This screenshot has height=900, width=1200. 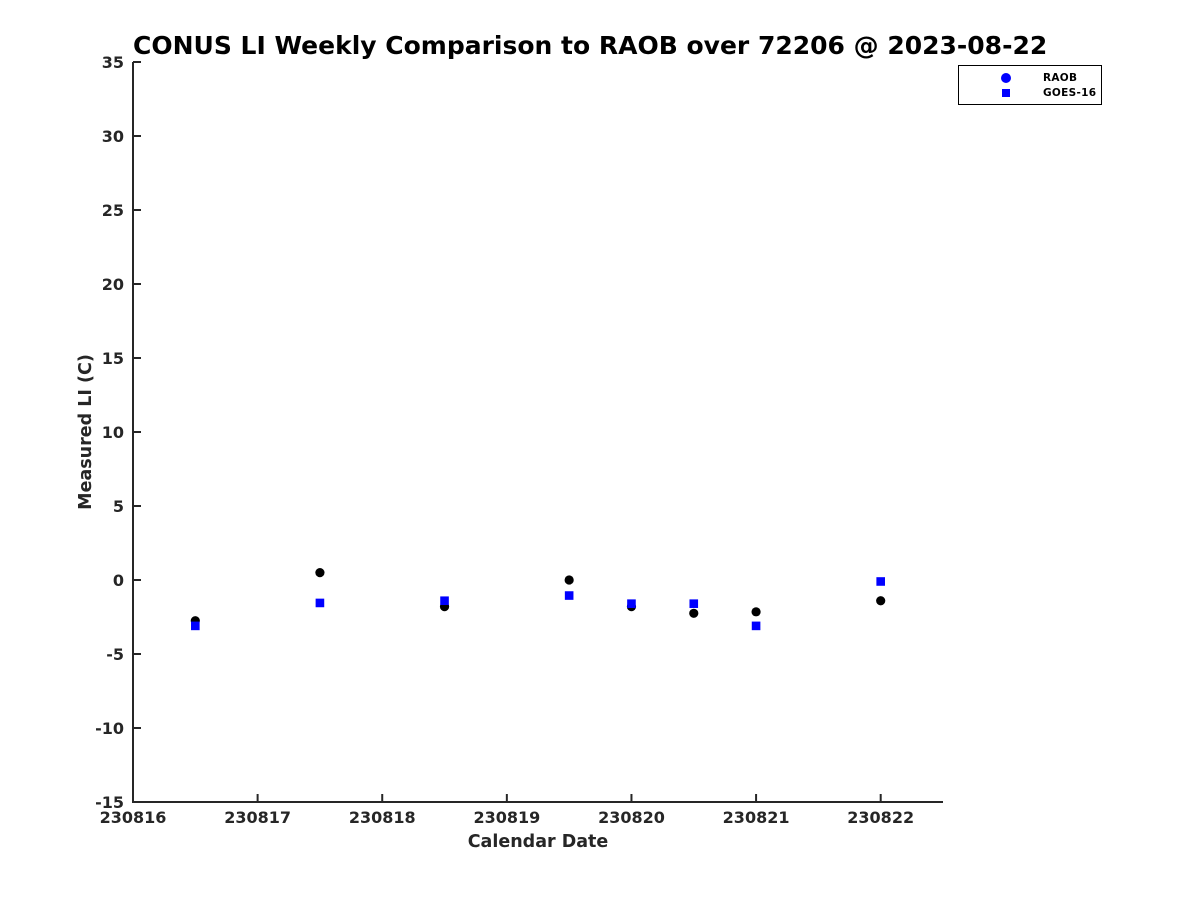 What do you see at coordinates (113, 284) in the screenshot?
I see `y-tick-label: 20` at bounding box center [113, 284].